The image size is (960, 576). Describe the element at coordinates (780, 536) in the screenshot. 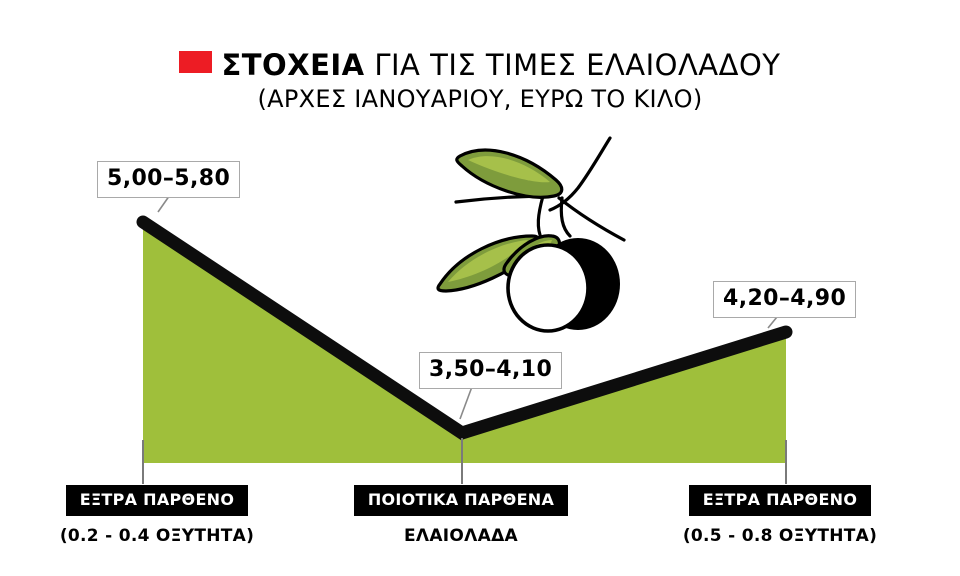

I see `category-subtitle: (0.5 - 0.8 ΟΞΥΤΗΤΑ)` at that location.